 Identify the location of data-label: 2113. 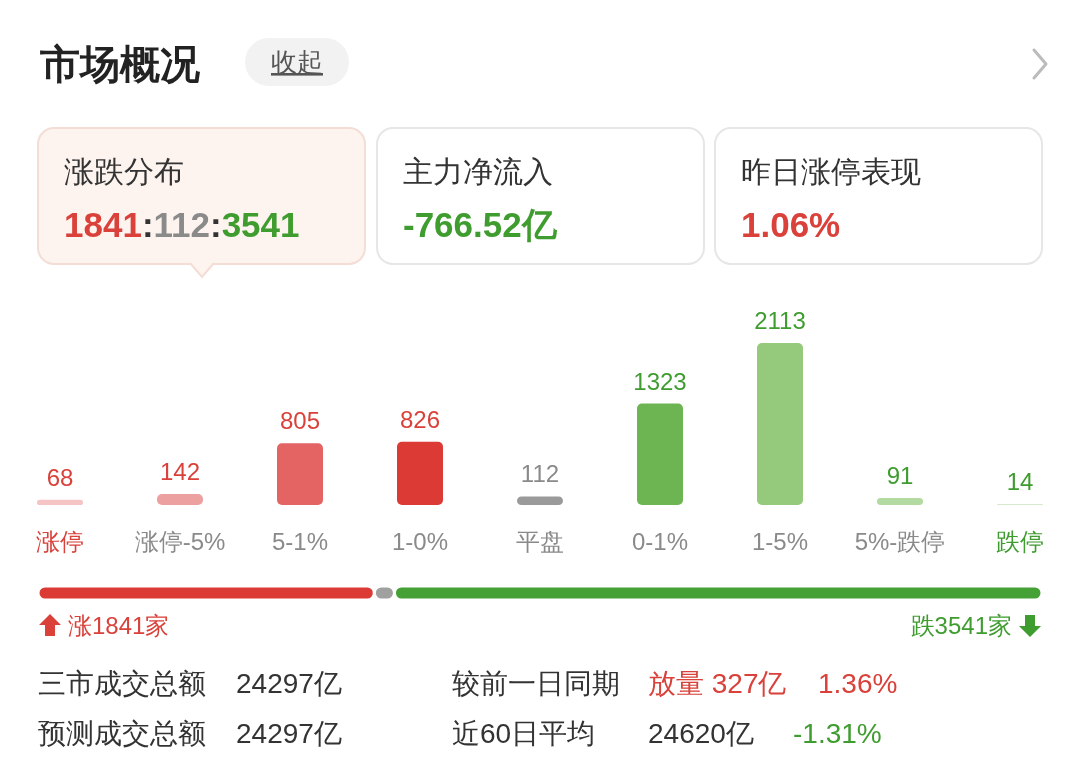
(780, 320).